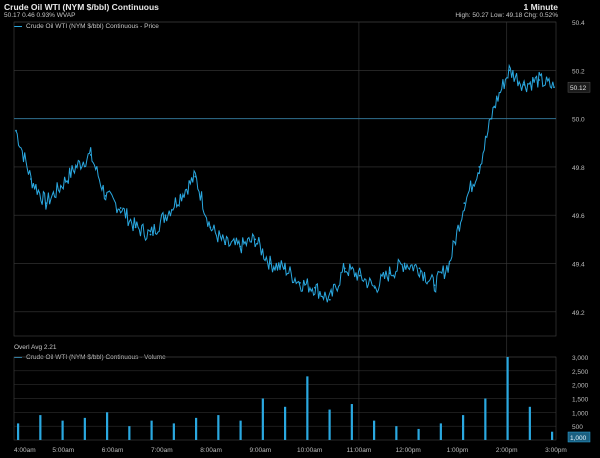  What do you see at coordinates (578, 71) in the screenshot?
I see `price-y-tick-label: 50.2` at bounding box center [578, 71].